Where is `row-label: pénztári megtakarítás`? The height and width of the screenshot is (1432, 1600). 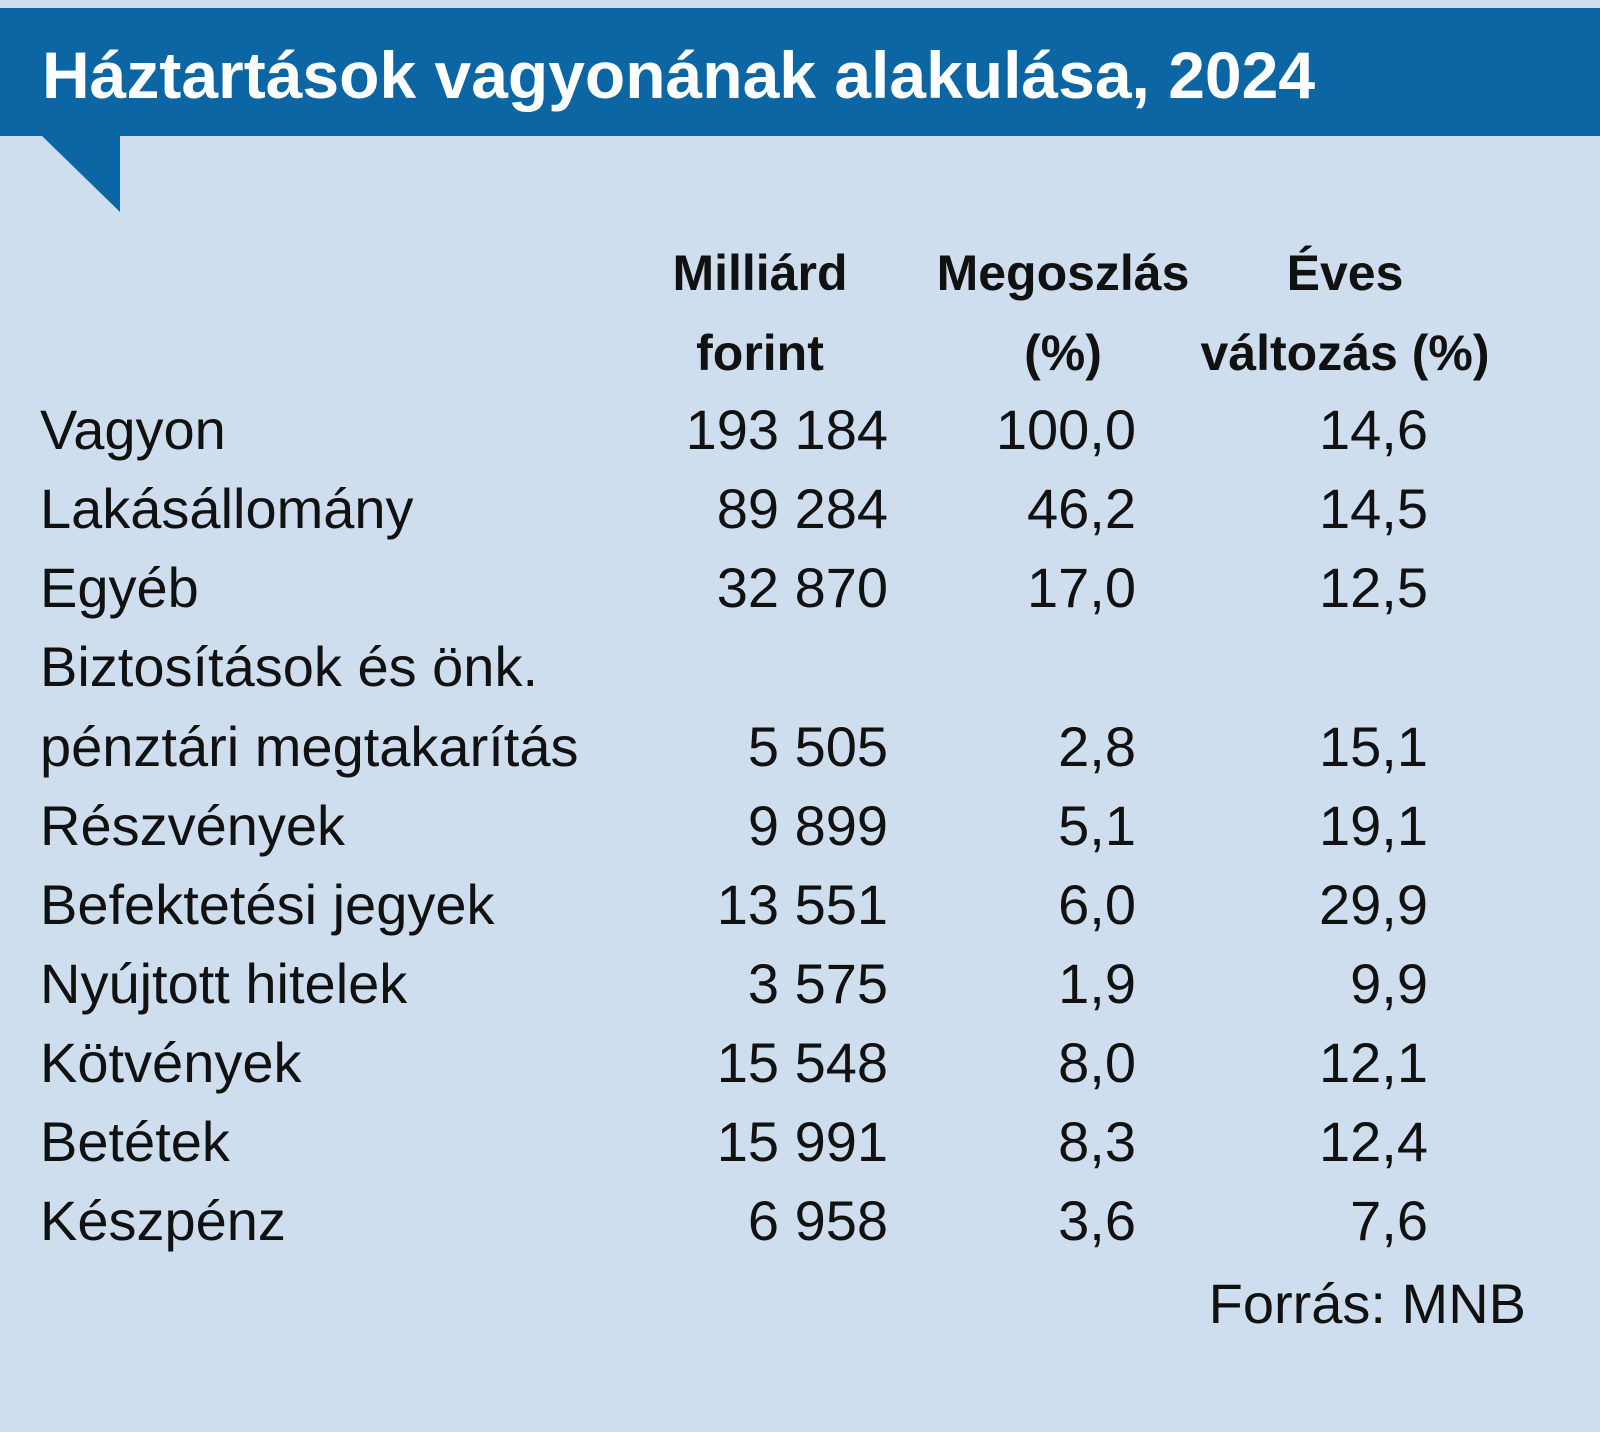
row-label: pénztári megtakarítás is located at coordinates (309, 746).